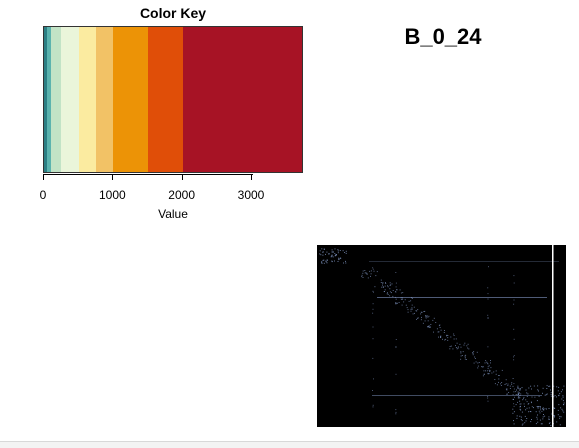 This screenshot has width=579, height=448. What do you see at coordinates (173, 214) in the screenshot?
I see `color-key-xlabel: Value` at bounding box center [173, 214].